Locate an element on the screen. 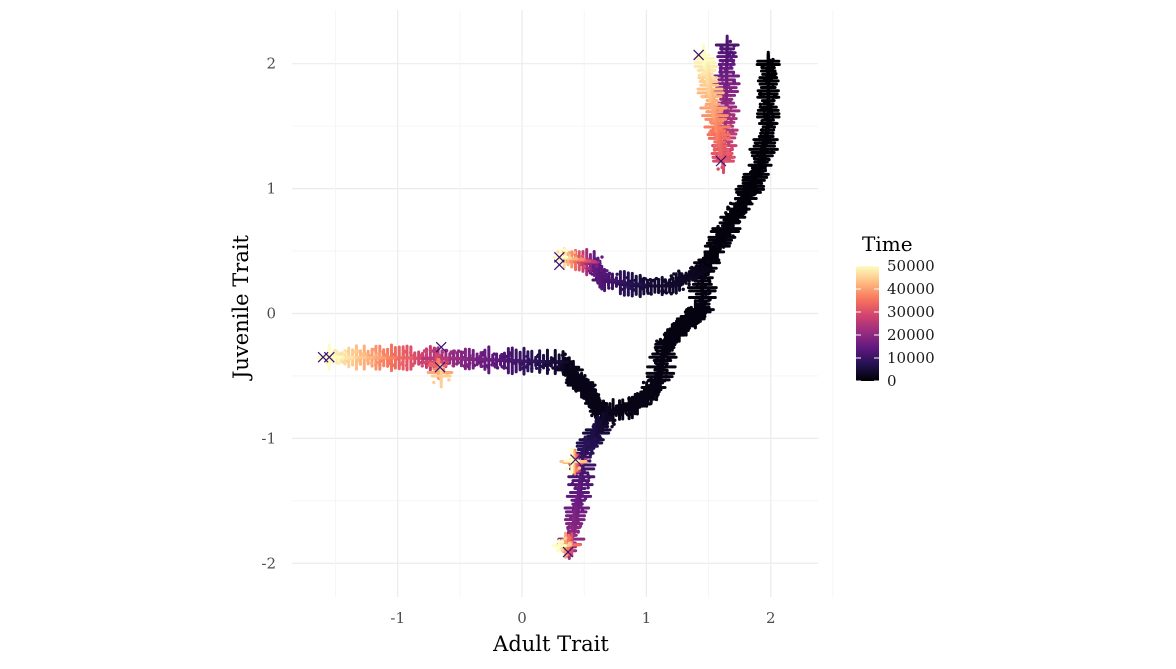 This screenshot has height=669, width=1176. colorbar is located at coordinates (867, 323).